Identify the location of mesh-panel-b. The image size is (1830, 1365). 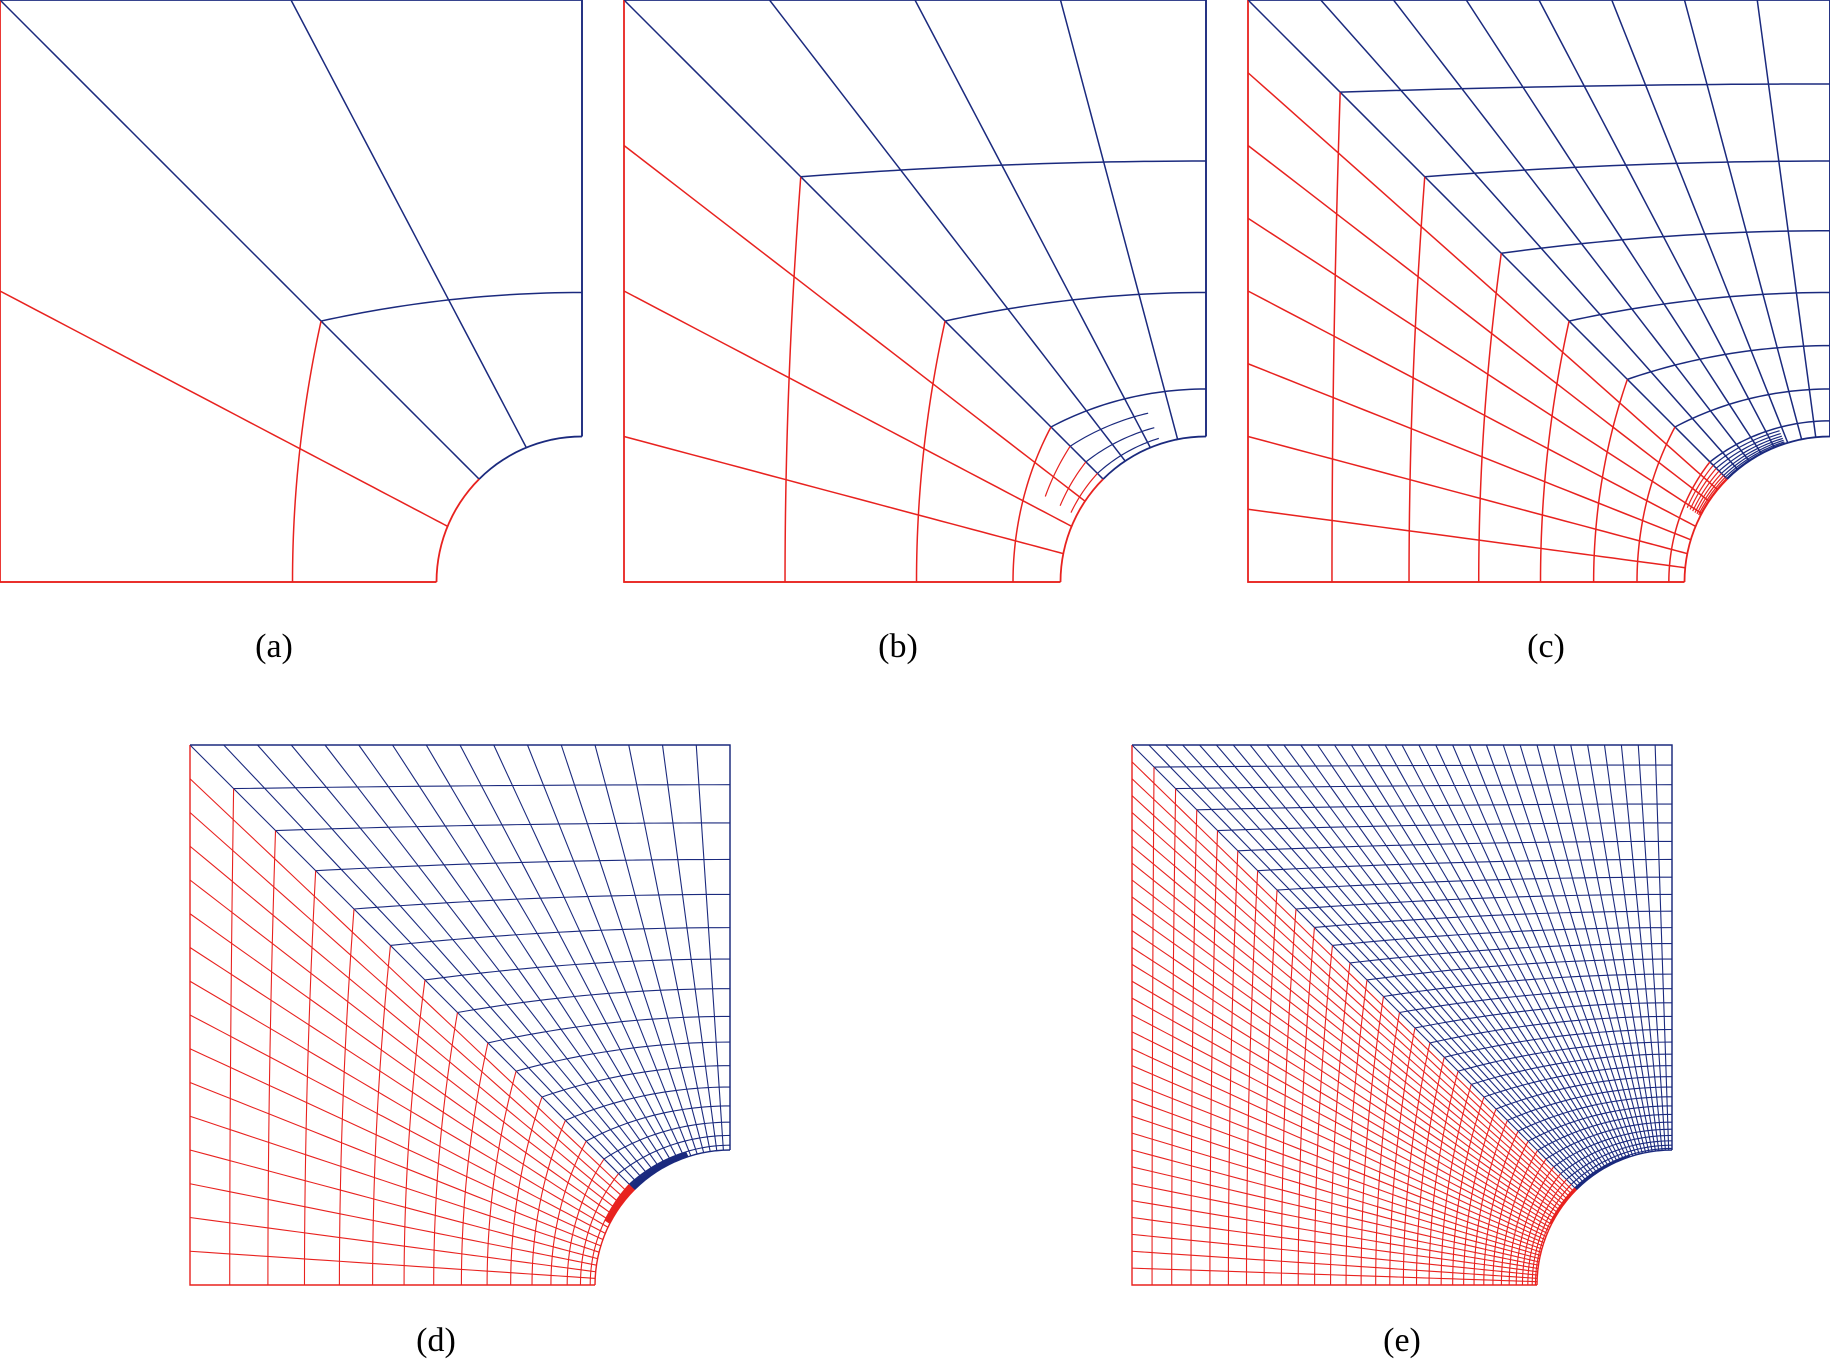
(915, 291).